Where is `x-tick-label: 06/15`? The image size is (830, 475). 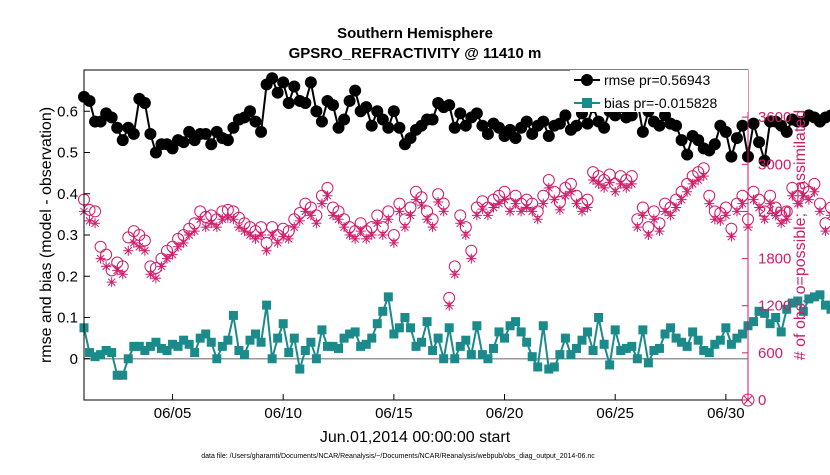 x-tick-label: 06/15 is located at coordinates (394, 413).